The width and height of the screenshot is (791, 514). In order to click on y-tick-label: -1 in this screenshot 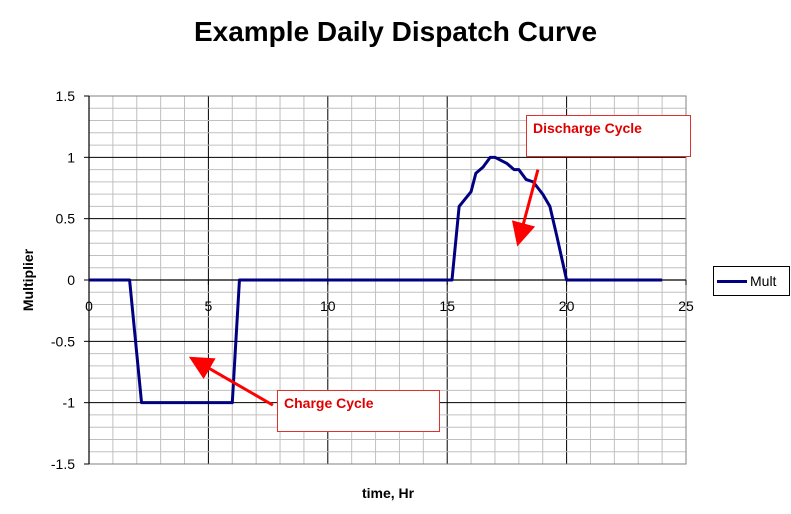, I will do `click(69, 403)`.